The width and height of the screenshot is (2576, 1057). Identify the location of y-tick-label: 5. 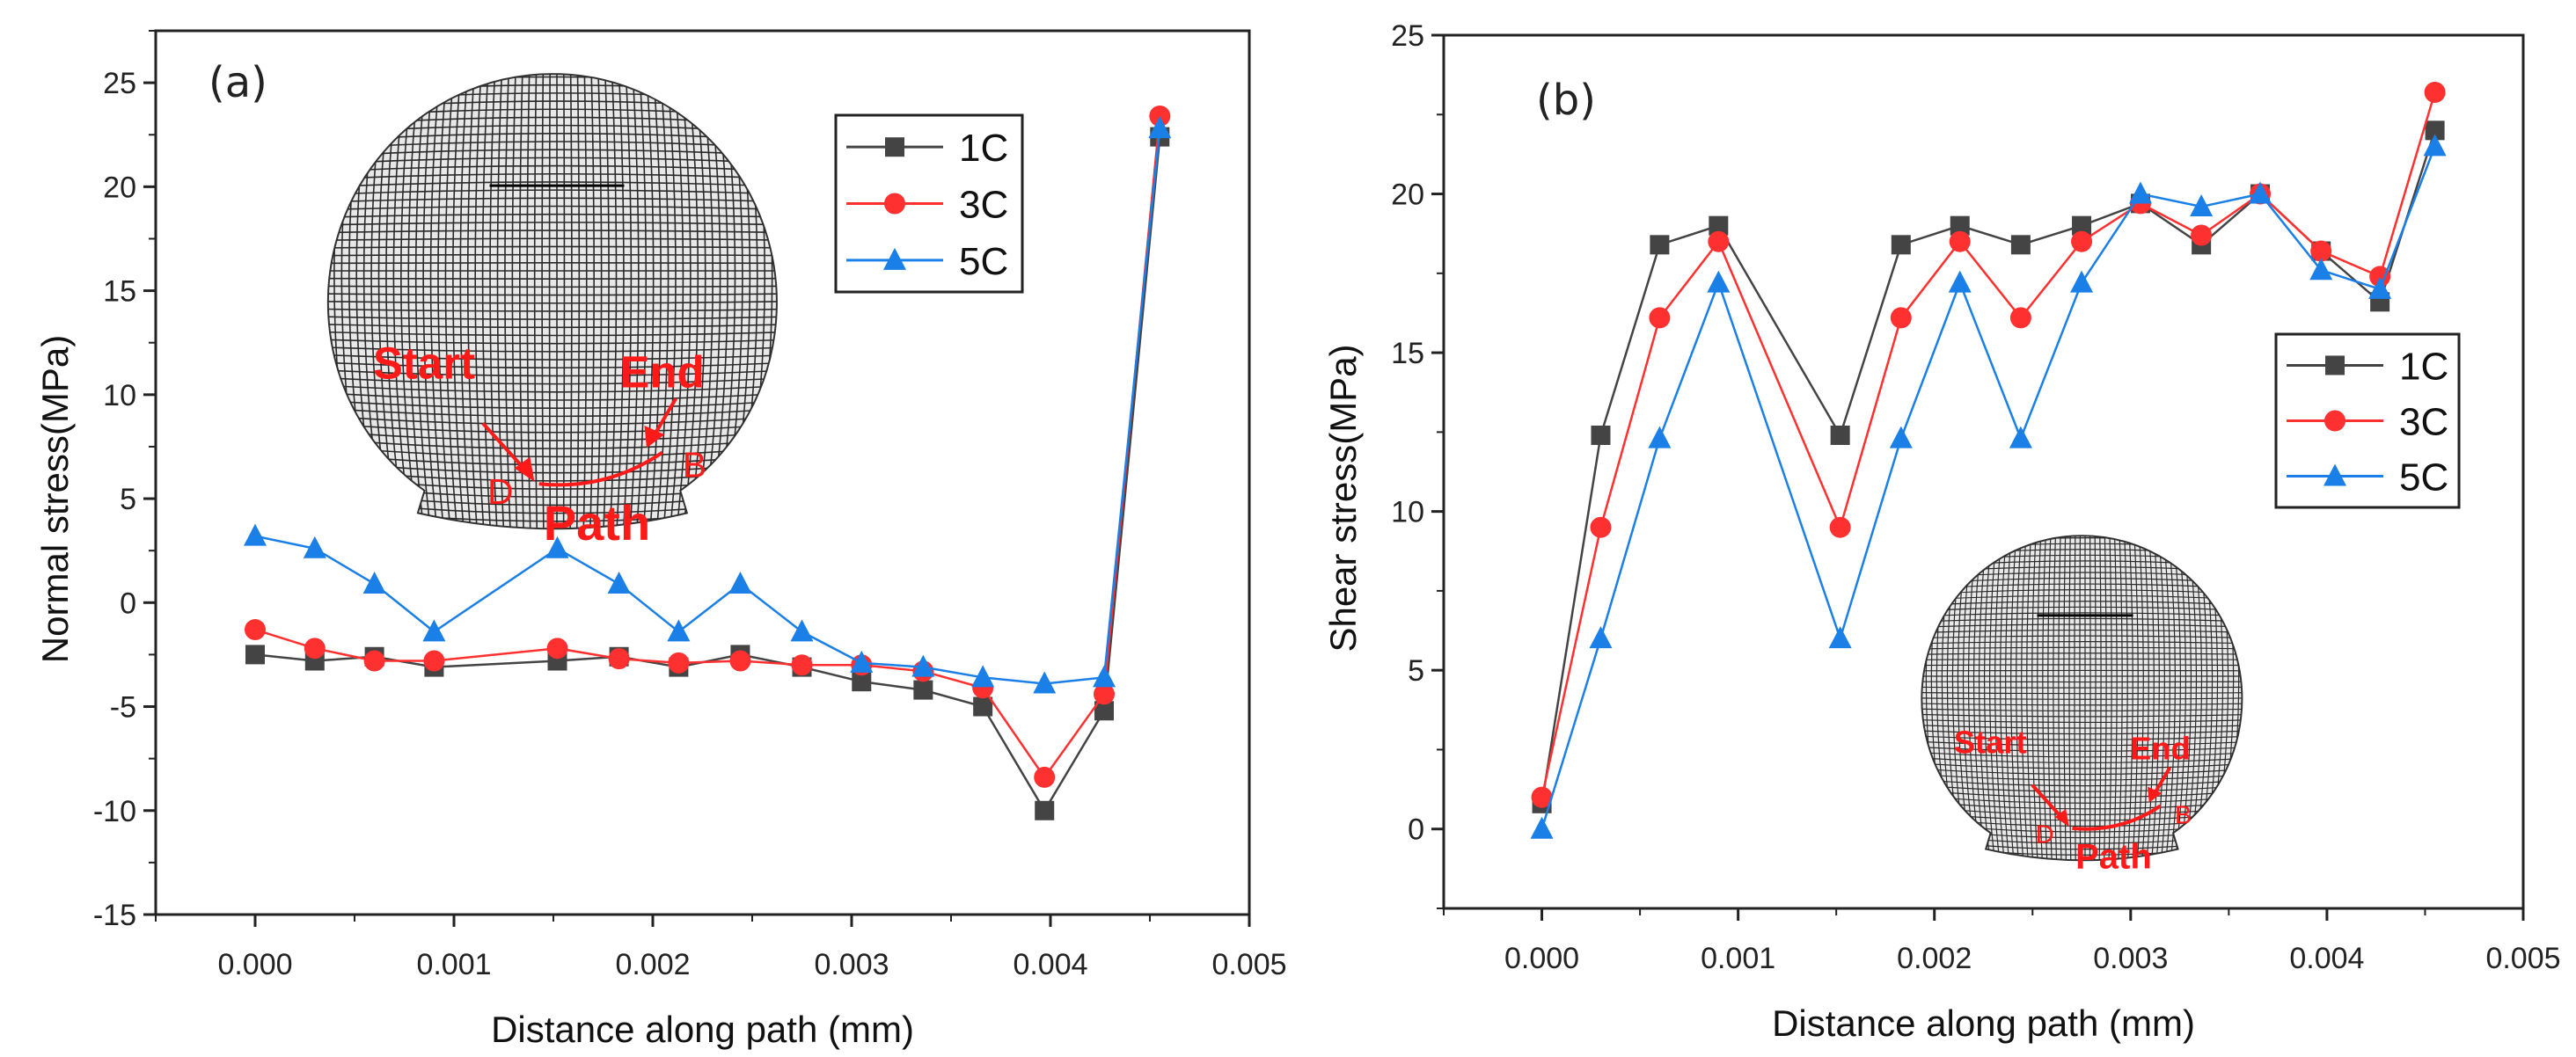
(128, 500).